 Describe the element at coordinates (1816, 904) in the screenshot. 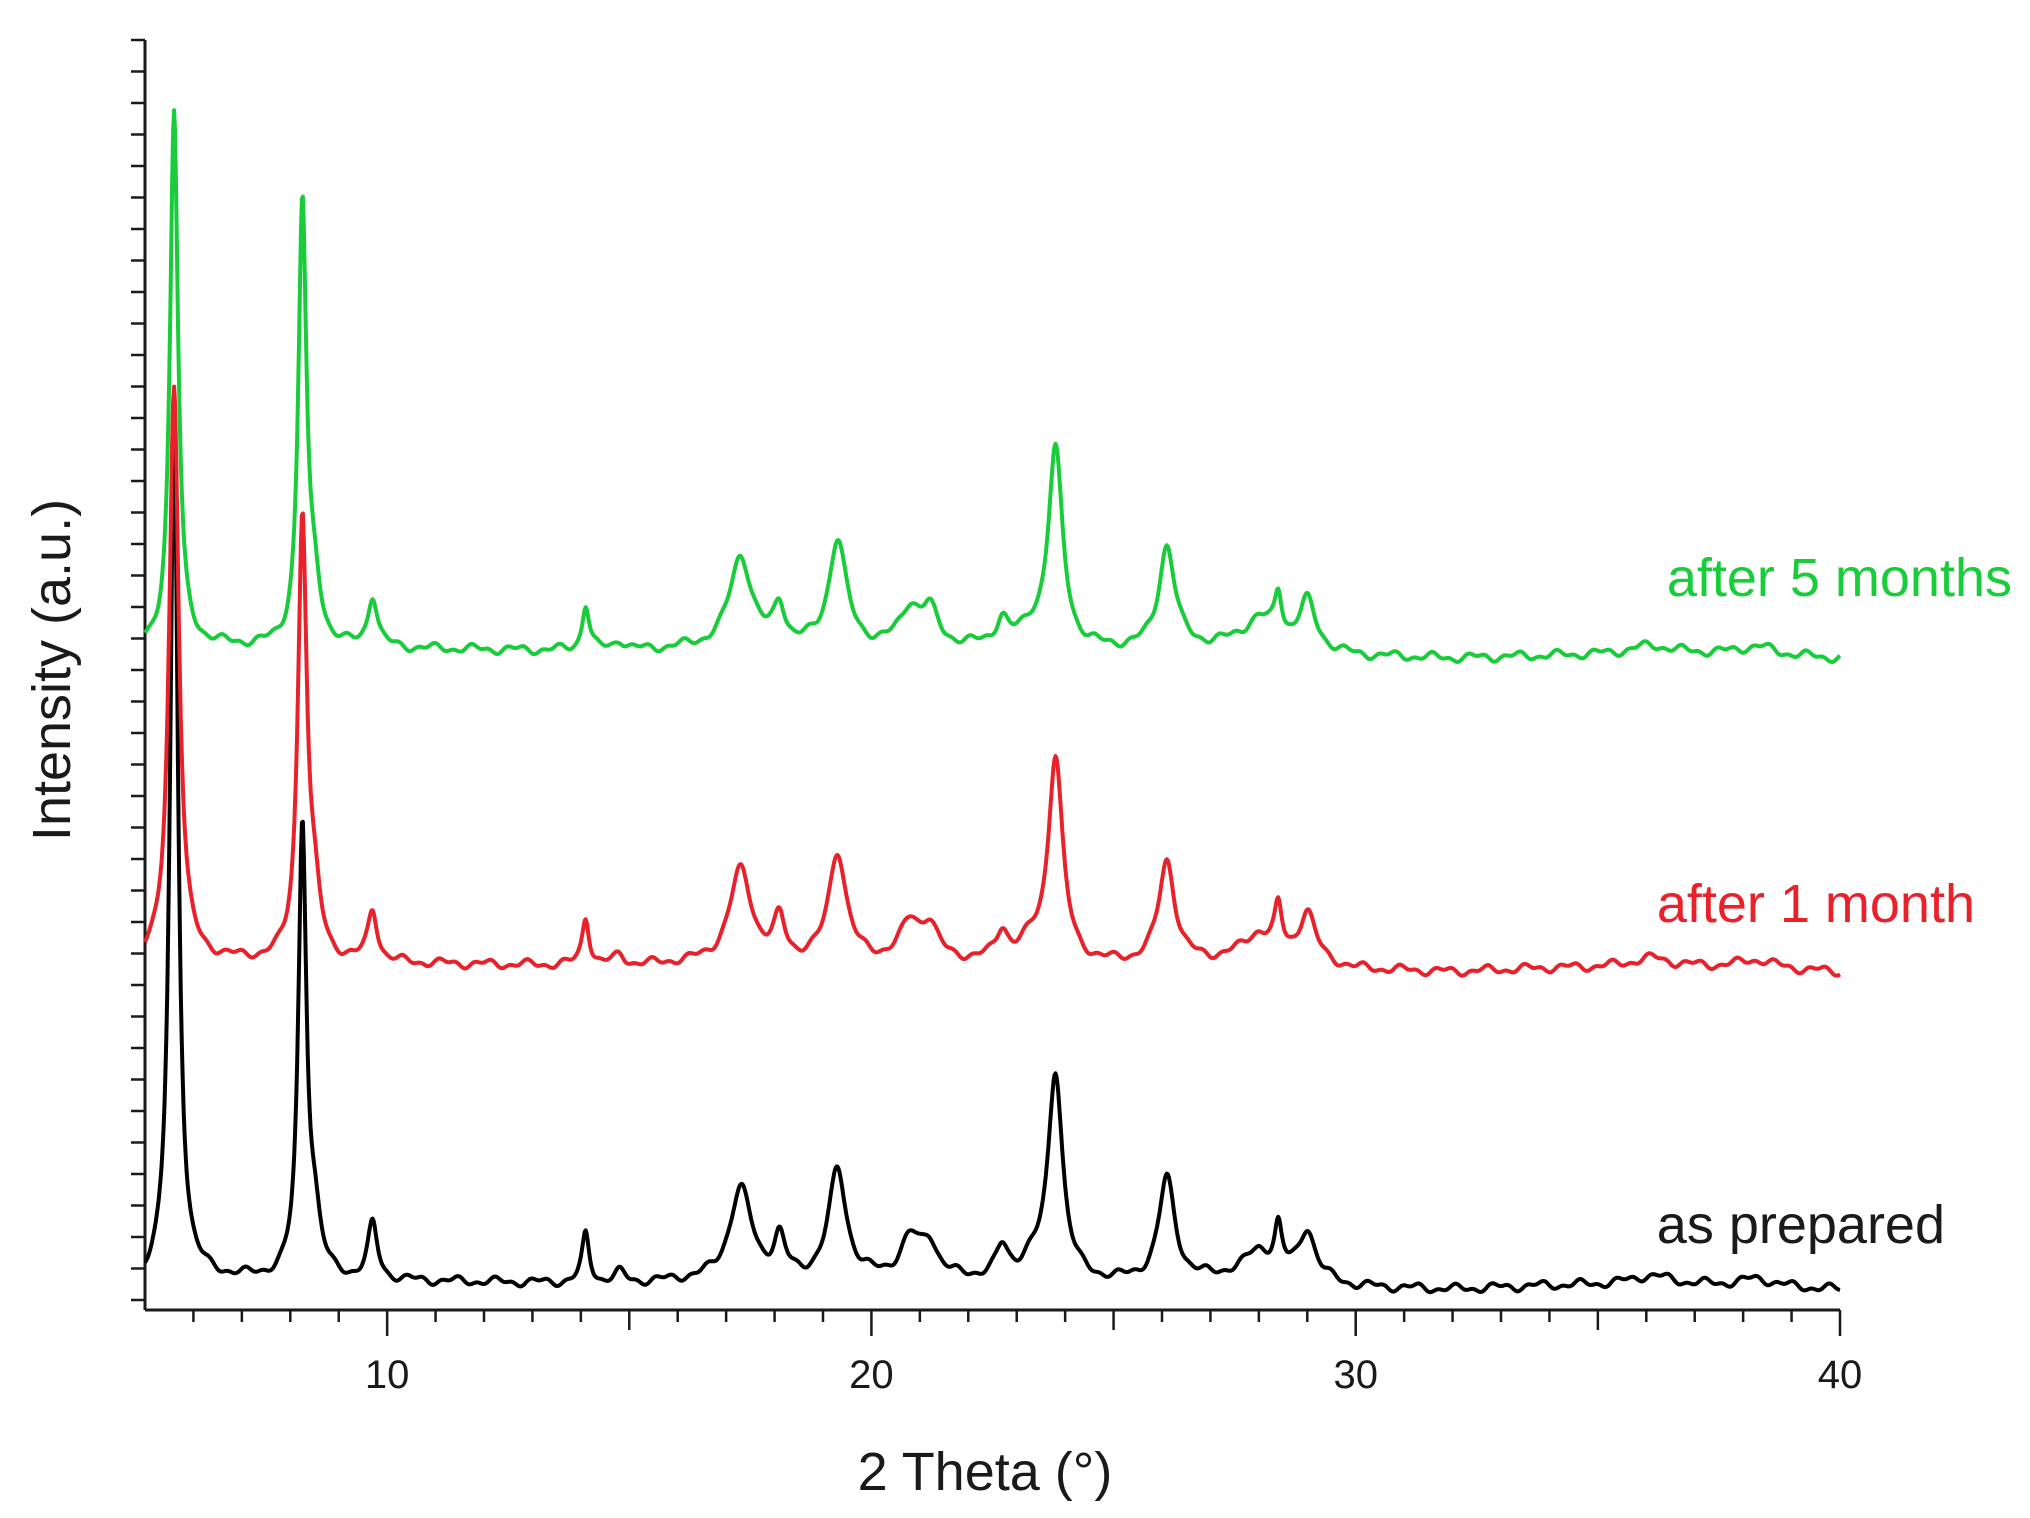

I see `series-label-after-1-month: after 1 month` at that location.